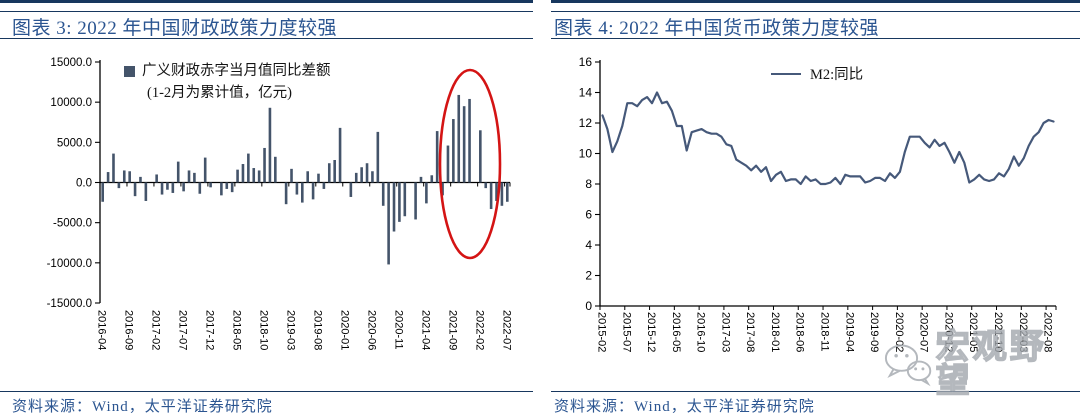 This screenshot has height=420, width=1080. I want to click on svg-text: 2019-03, so click(291, 330).